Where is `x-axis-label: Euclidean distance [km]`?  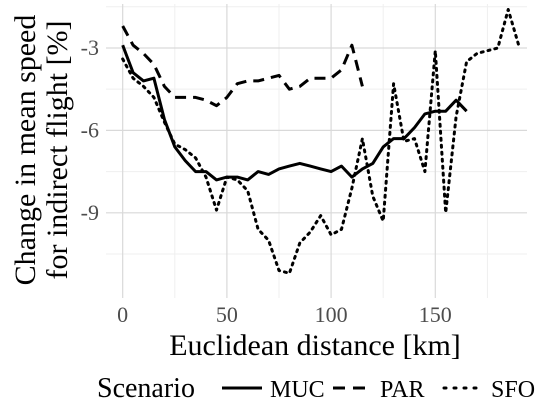
x-axis-label: Euclidean distance [km] is located at coordinates (315, 345).